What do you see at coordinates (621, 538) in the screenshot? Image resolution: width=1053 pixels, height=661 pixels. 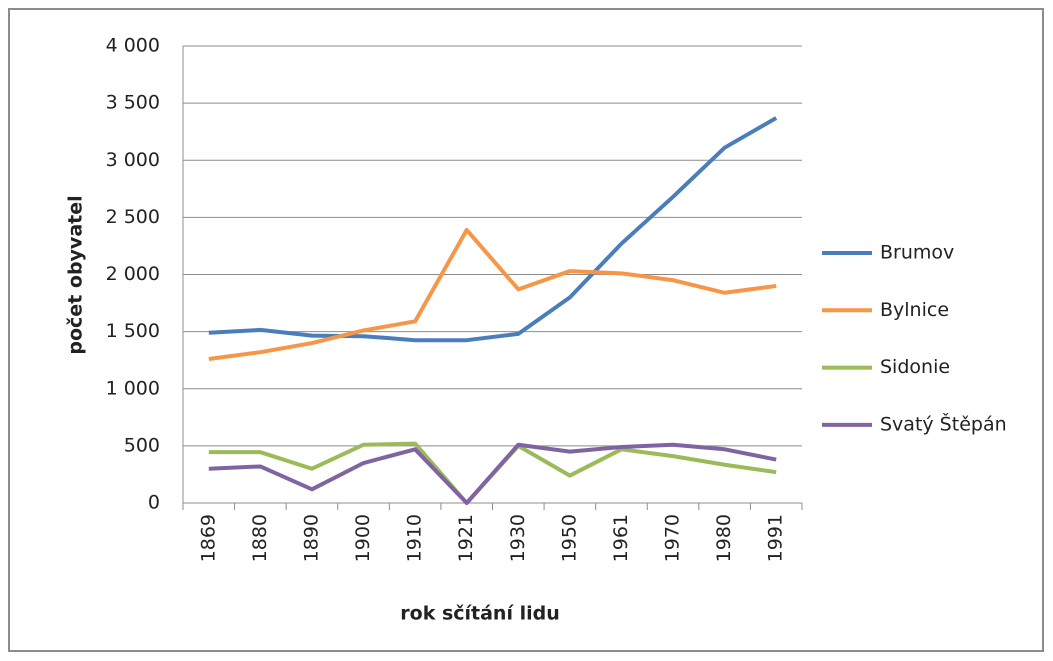 I see `x-tick-label: 1961` at bounding box center [621, 538].